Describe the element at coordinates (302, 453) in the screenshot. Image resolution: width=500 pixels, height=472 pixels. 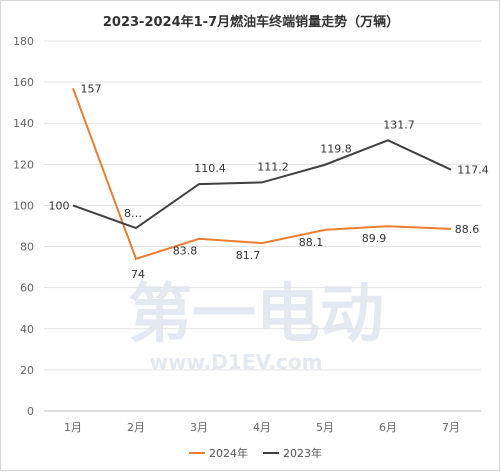
I see `legend-label: 2023年` at that location.